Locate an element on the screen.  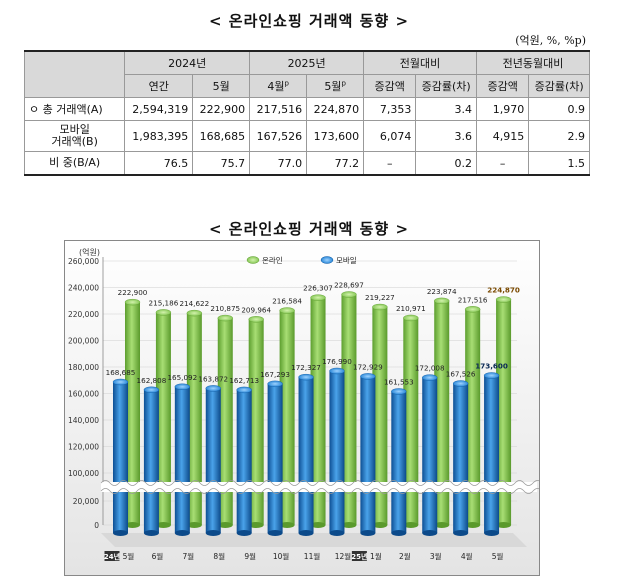
row-label-total: ㅇ 총 거래액(A) is located at coordinates (74, 109).